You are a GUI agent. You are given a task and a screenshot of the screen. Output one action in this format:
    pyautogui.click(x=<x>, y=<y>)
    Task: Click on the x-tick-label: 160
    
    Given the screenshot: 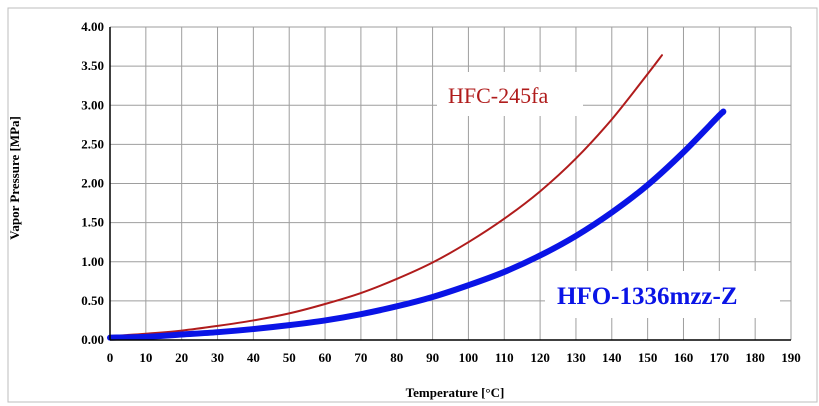 What is the action you would take?
    pyautogui.click(x=684, y=357)
    